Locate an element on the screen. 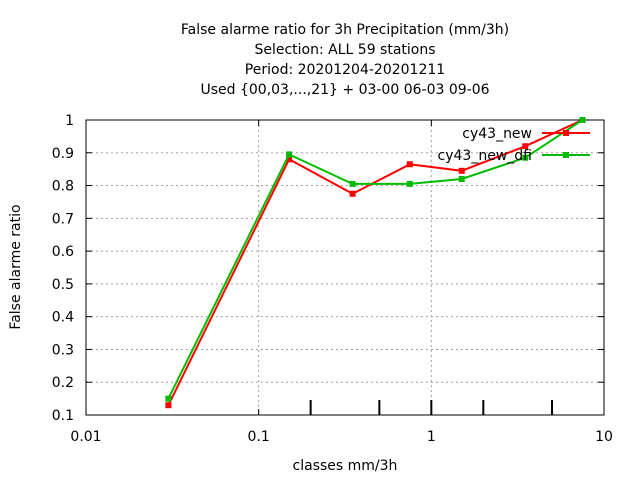  y-tick-label: 0.1 is located at coordinates (63, 416).